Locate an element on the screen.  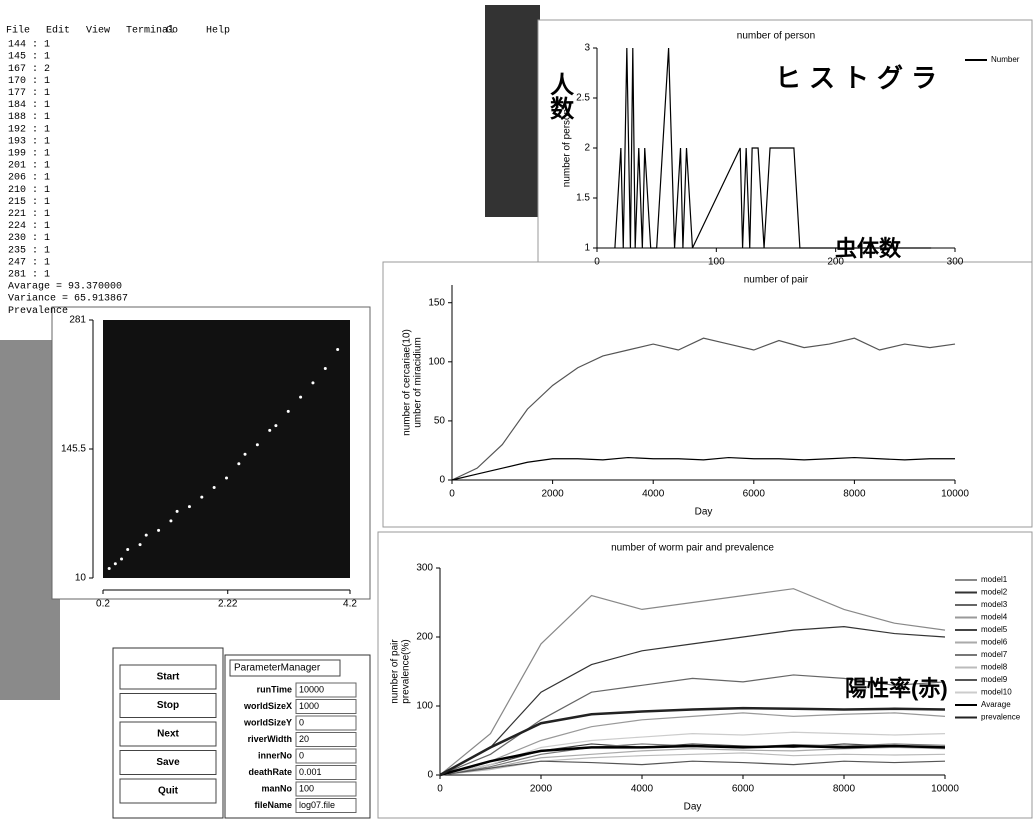
button: Save is located at coordinates (168, 762).